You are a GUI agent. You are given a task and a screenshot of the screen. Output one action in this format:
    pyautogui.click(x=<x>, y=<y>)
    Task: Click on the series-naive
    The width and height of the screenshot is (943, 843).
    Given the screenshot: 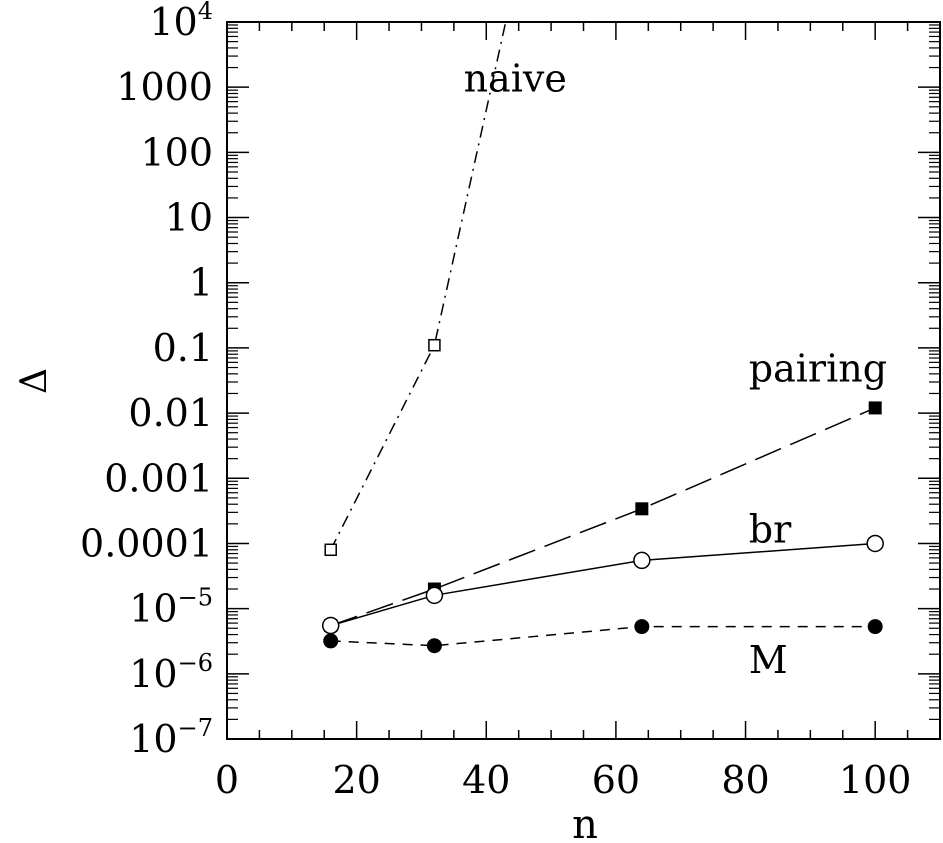 What is the action you would take?
    pyautogui.click(x=415, y=289)
    